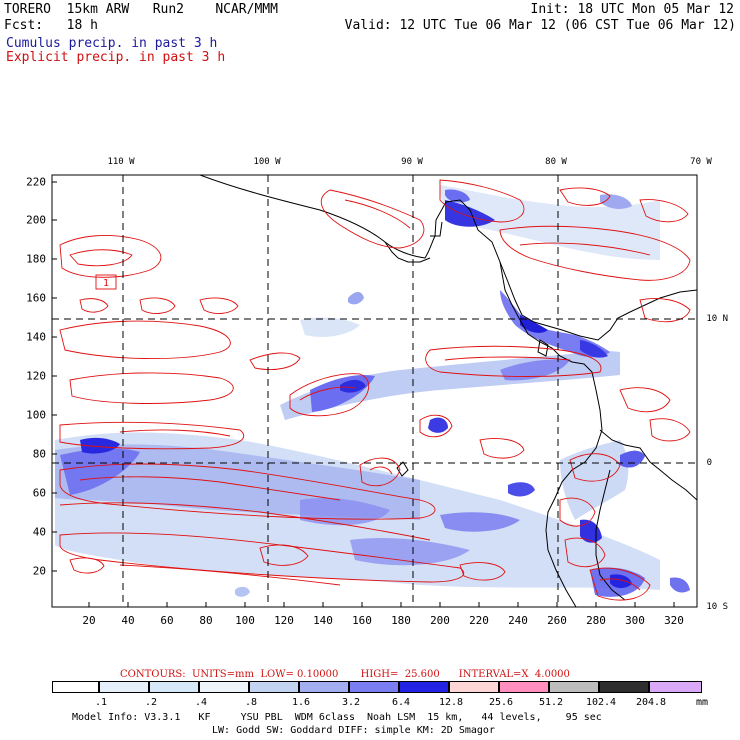 The height and width of the screenshot is (740, 740). I want to click on y-tick-200: 200, so click(36, 220).